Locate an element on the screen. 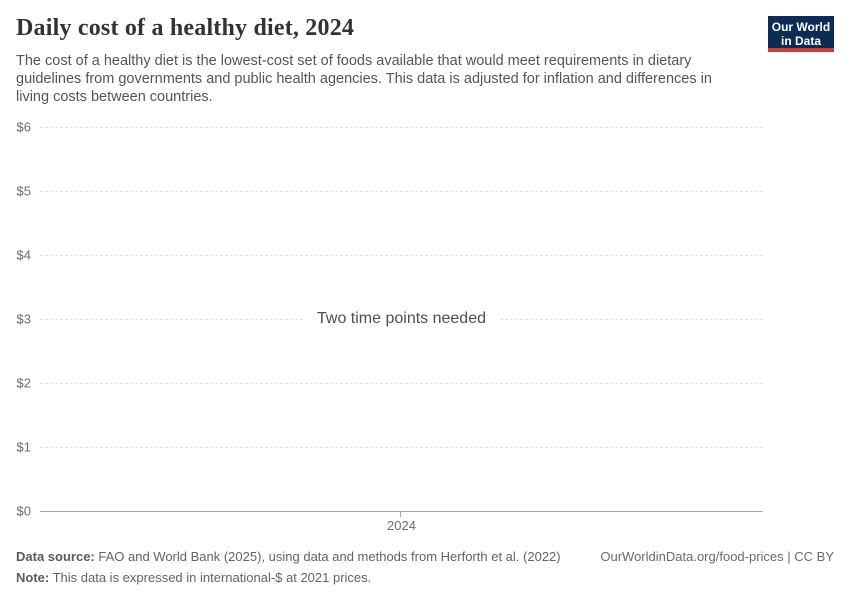 This screenshot has height=600, width=850. y-axis-tick-label: $2 is located at coordinates (23, 383).